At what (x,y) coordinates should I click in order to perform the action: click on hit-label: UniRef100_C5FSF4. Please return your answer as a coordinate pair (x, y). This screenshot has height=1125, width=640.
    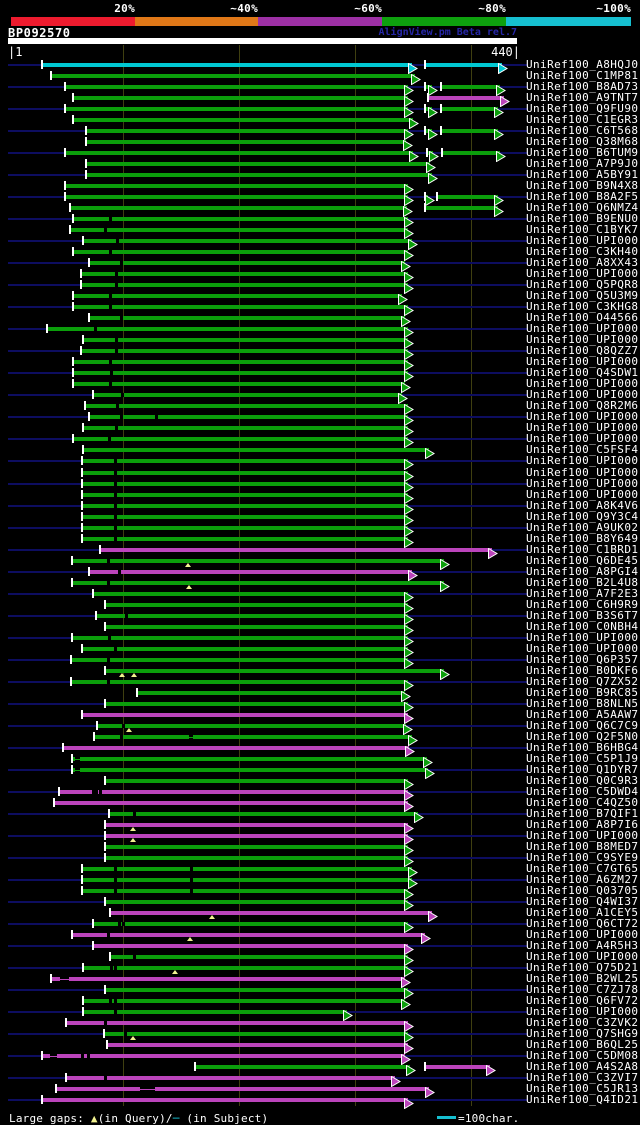
    Looking at the image, I should click on (582, 450).